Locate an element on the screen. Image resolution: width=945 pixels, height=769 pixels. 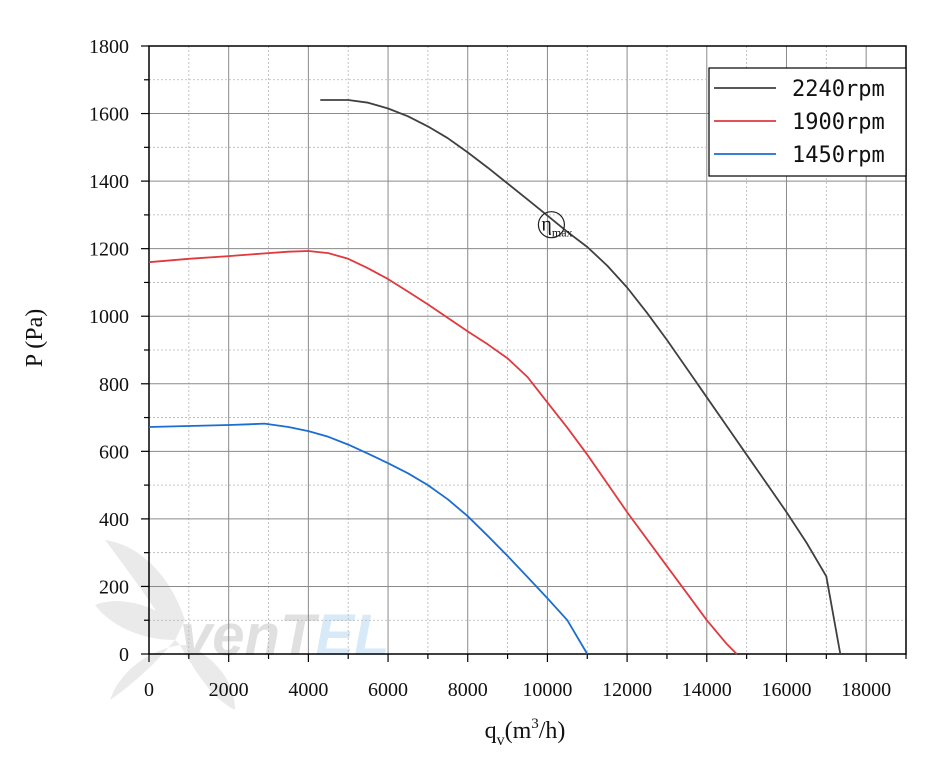
watermark-brand: venTEL is located at coordinates (285, 635).